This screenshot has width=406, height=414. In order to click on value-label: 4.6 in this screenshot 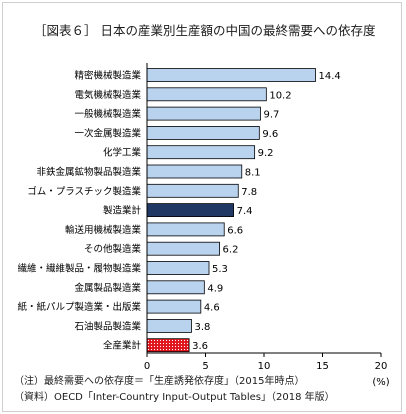, I will do `click(212, 308)`.